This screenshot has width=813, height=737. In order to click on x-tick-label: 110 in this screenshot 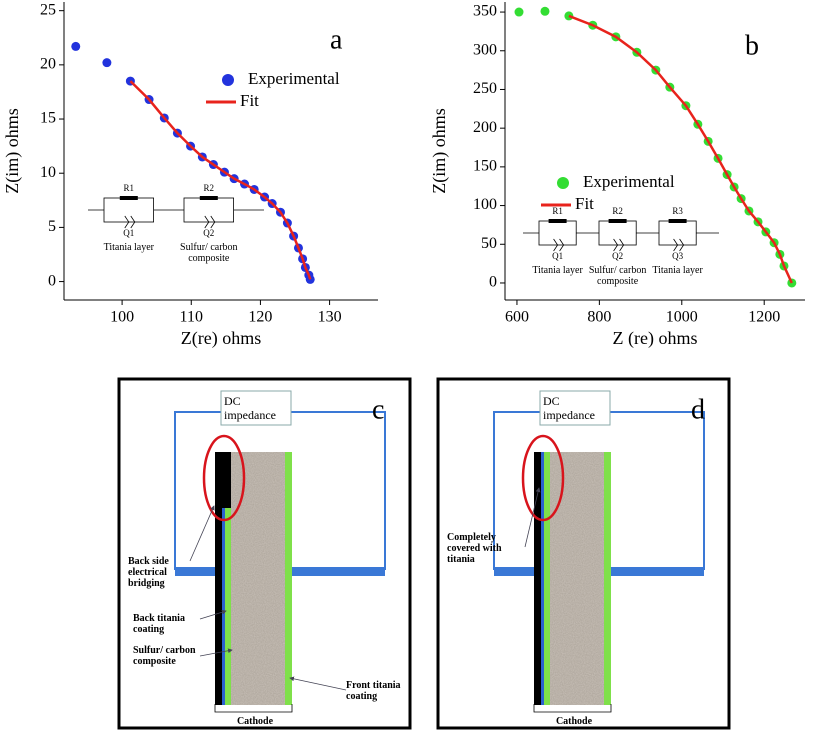, I will do `click(191, 317)`.